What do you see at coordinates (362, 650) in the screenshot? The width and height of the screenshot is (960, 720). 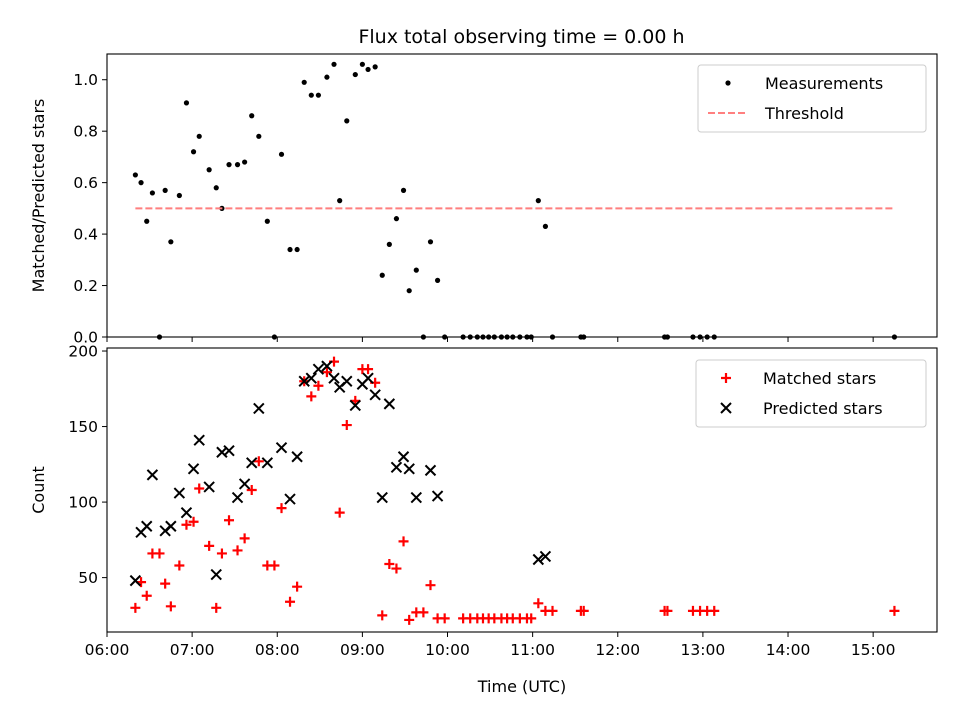 I see `x-tick-label: 09:00` at bounding box center [362, 650].